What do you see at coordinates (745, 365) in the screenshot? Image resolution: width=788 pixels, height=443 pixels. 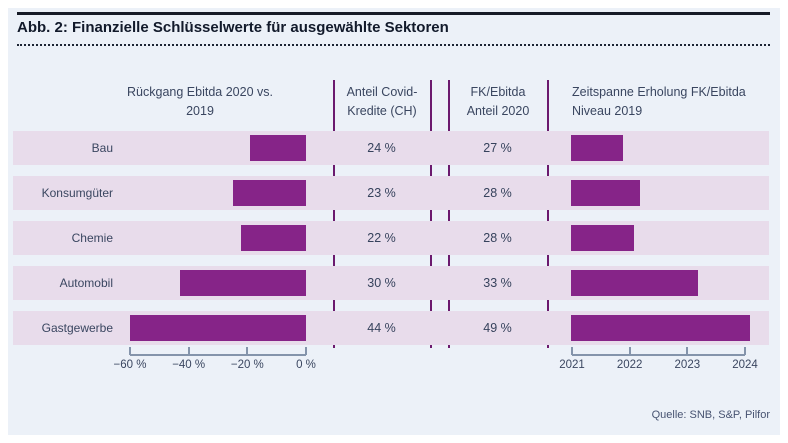 I see `recovery-tick-label: 2024` at bounding box center [745, 365].